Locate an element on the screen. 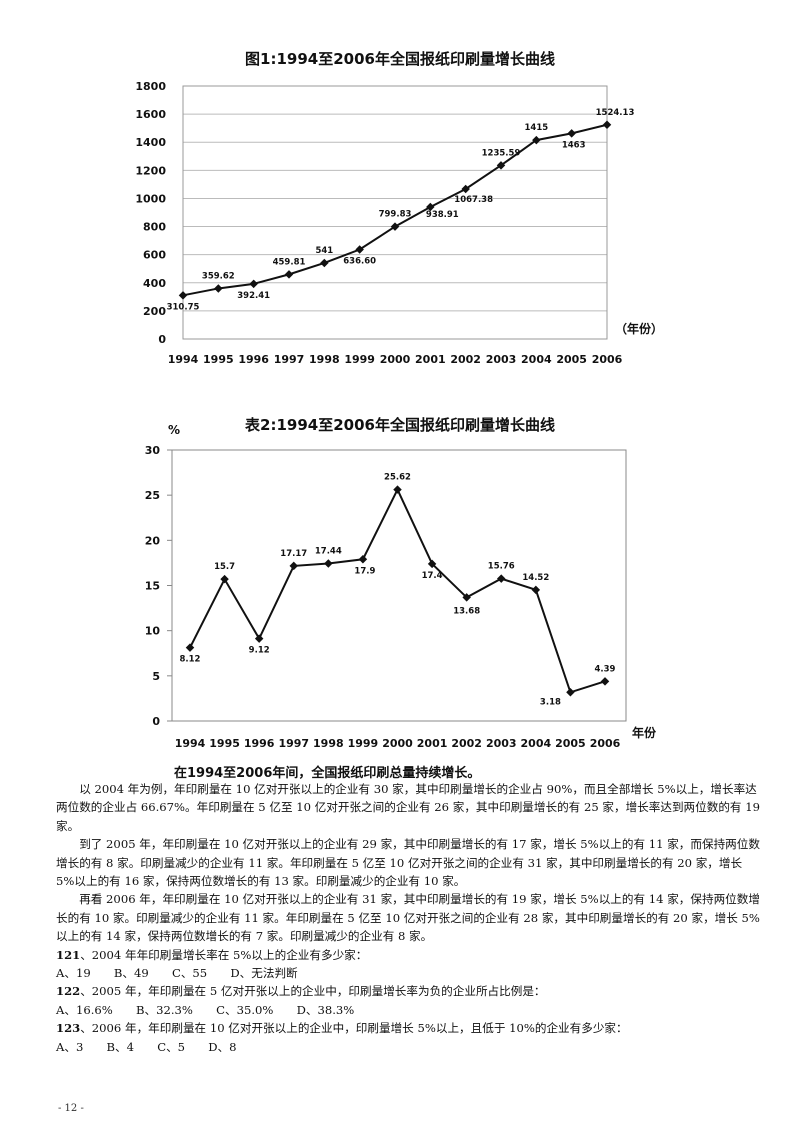  question-number: 121 is located at coordinates (68, 954).